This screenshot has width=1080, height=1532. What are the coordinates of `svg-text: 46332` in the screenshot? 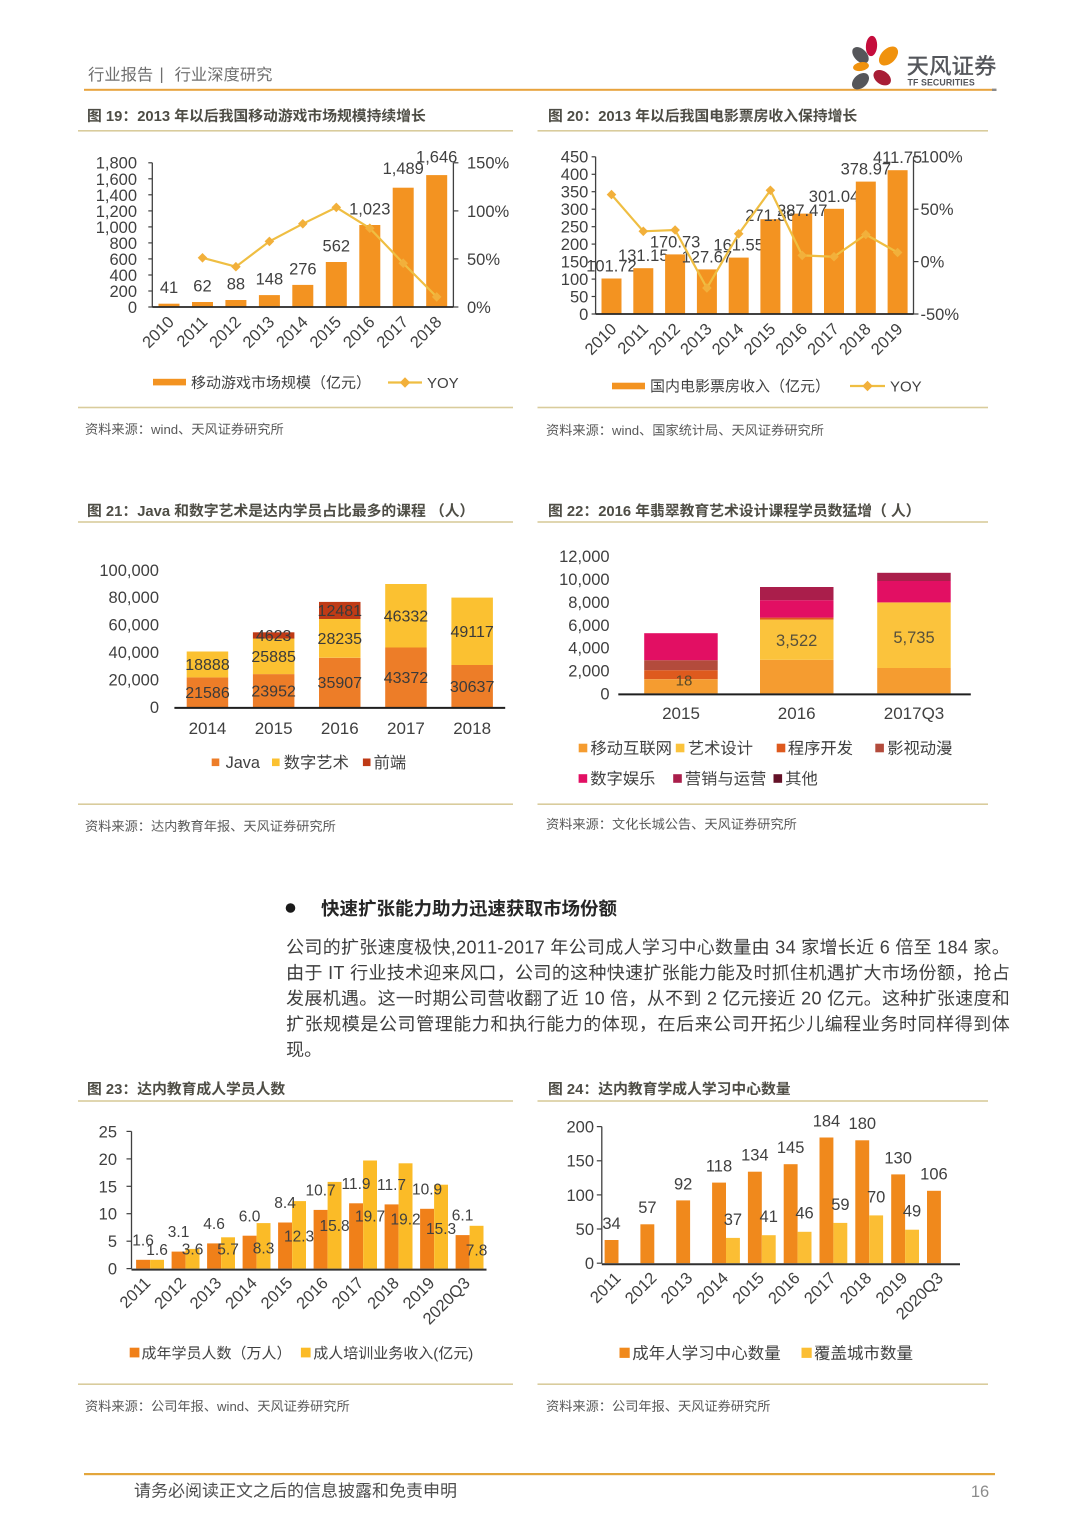 It's located at (406, 617).